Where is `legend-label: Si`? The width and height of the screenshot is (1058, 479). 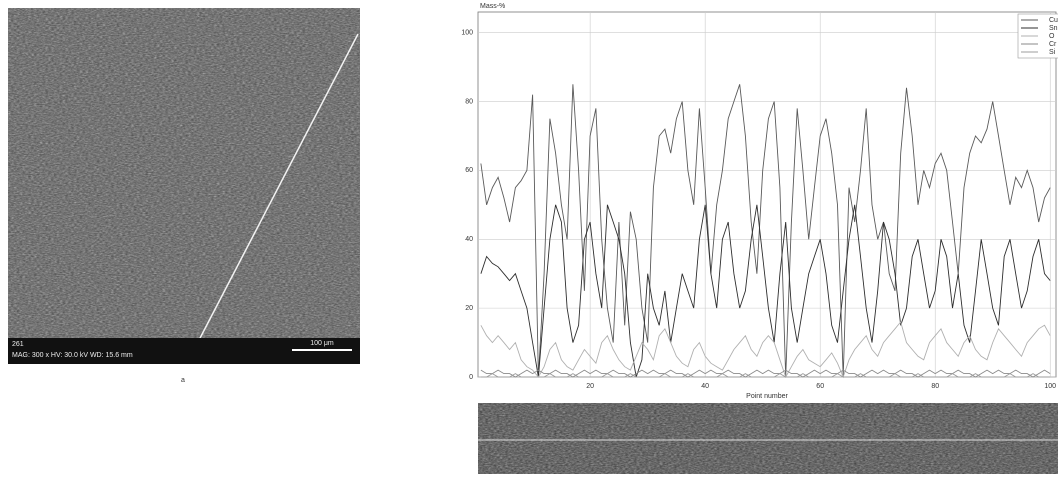 legend-label: Si is located at coordinates (1052, 52).